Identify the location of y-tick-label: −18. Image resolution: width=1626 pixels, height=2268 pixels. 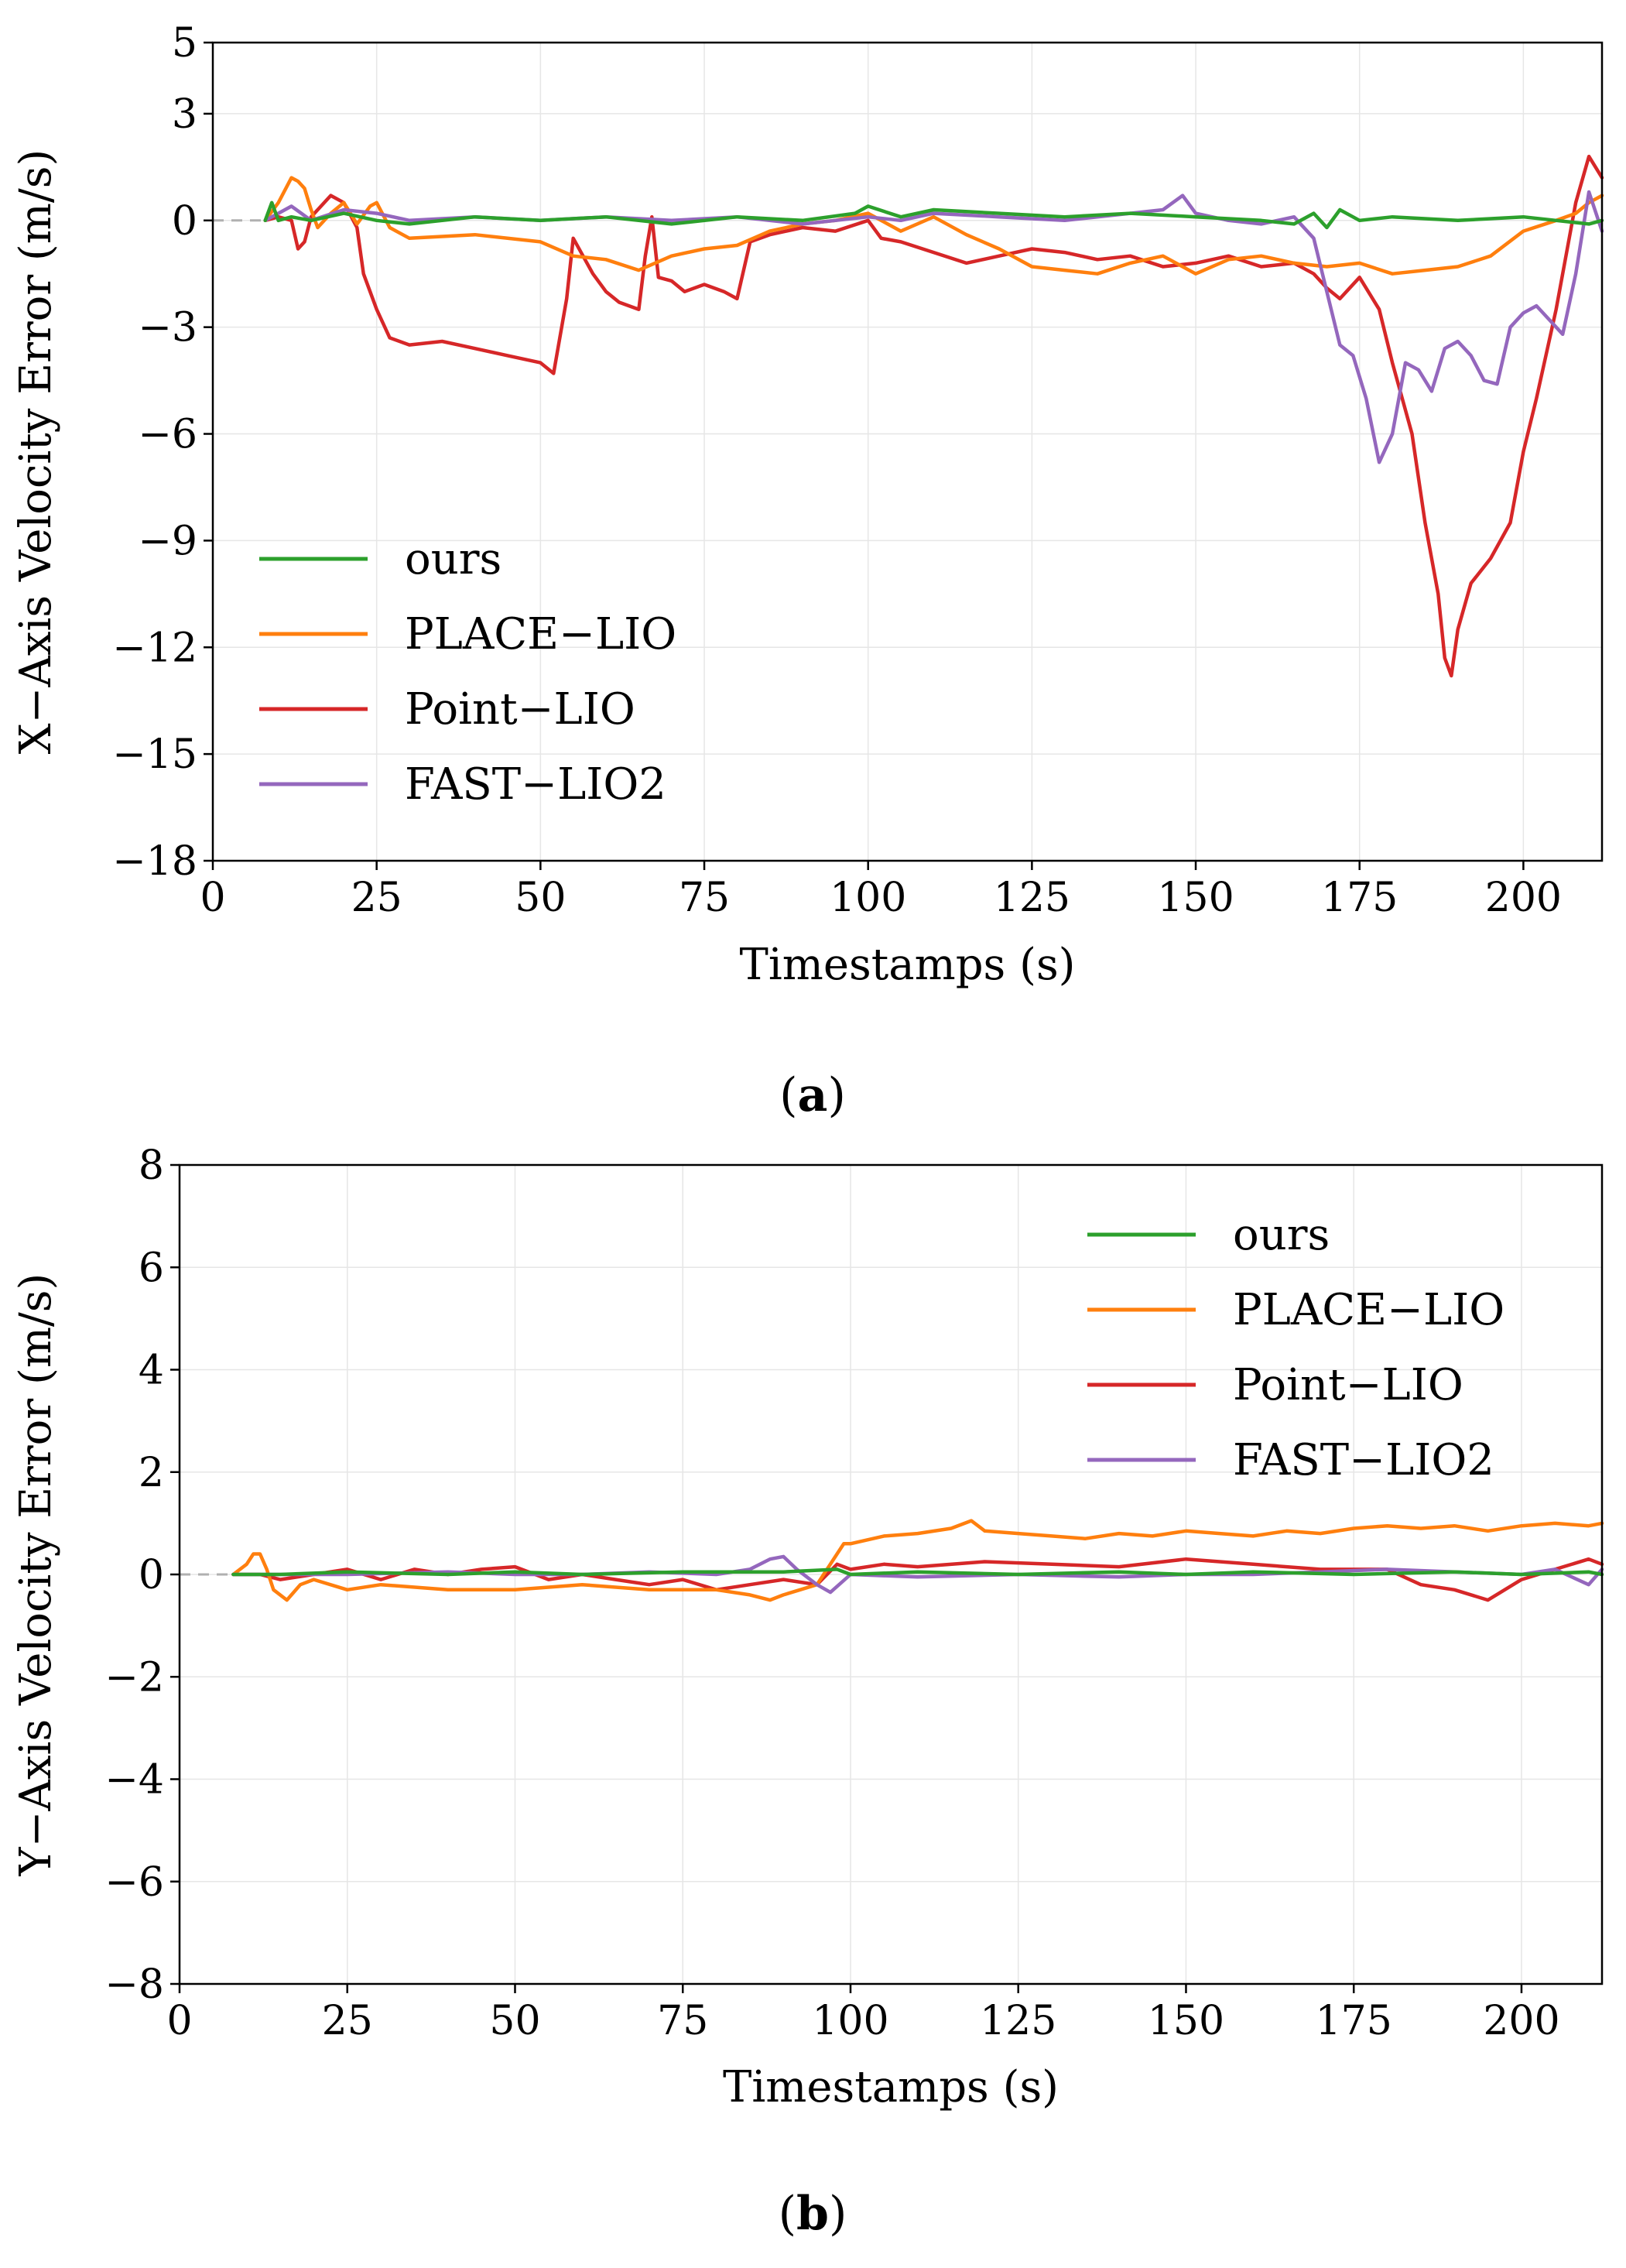
(154, 861).